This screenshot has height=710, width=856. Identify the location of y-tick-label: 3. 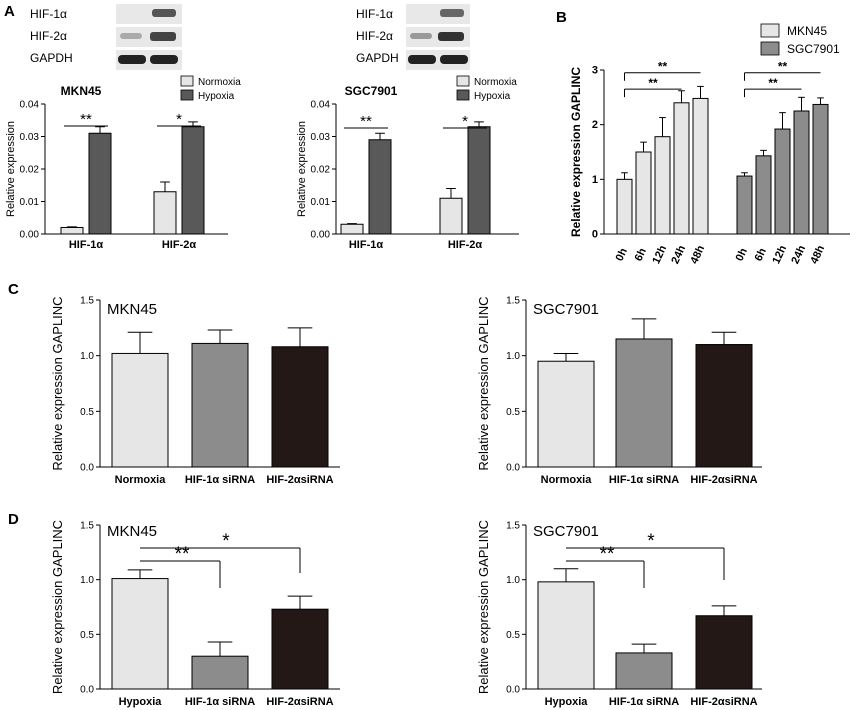
(595, 71).